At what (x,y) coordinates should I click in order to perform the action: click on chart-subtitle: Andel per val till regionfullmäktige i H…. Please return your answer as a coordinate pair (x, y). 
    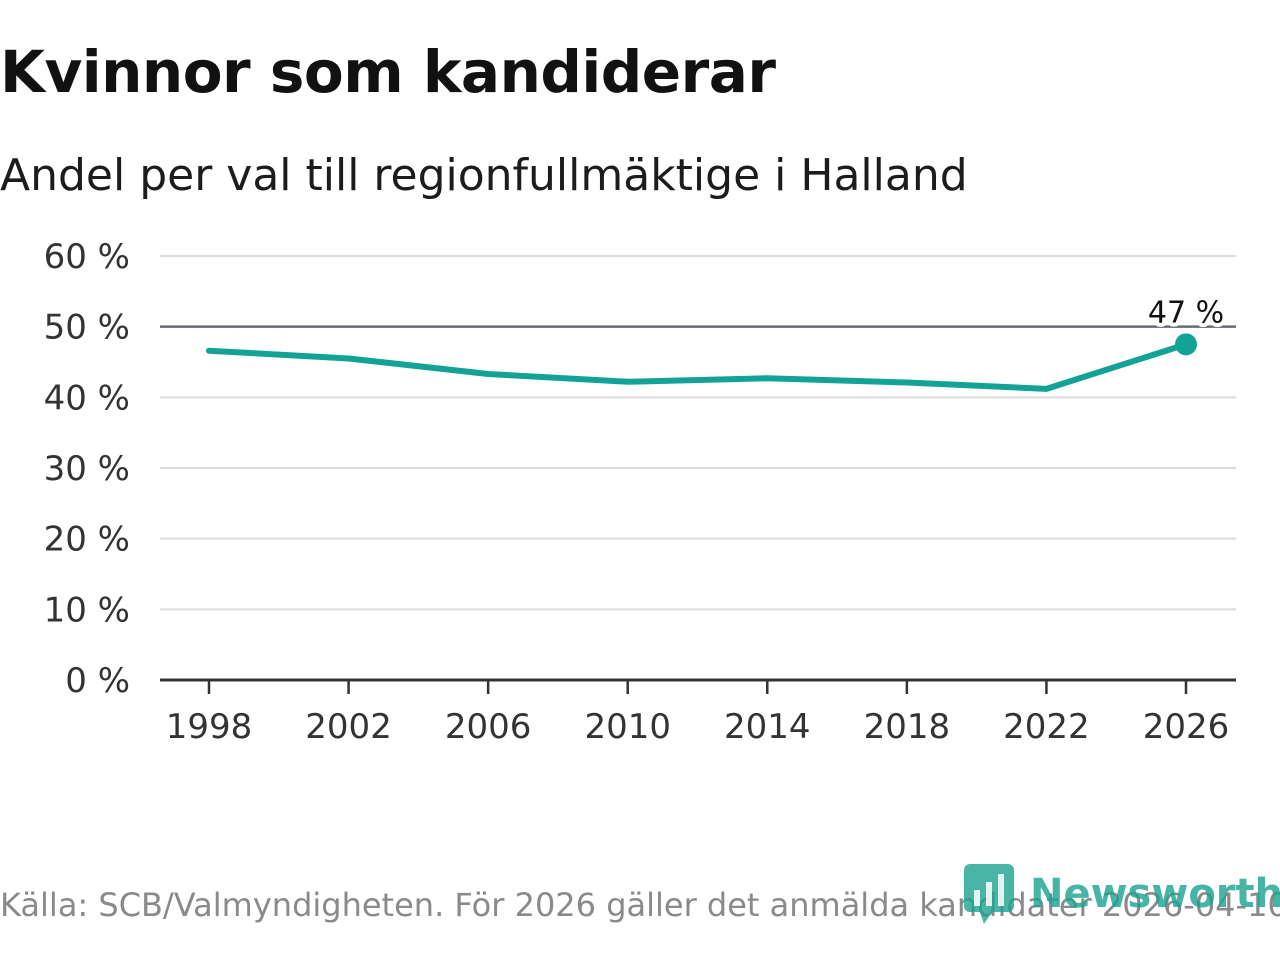
    Looking at the image, I should click on (484, 175).